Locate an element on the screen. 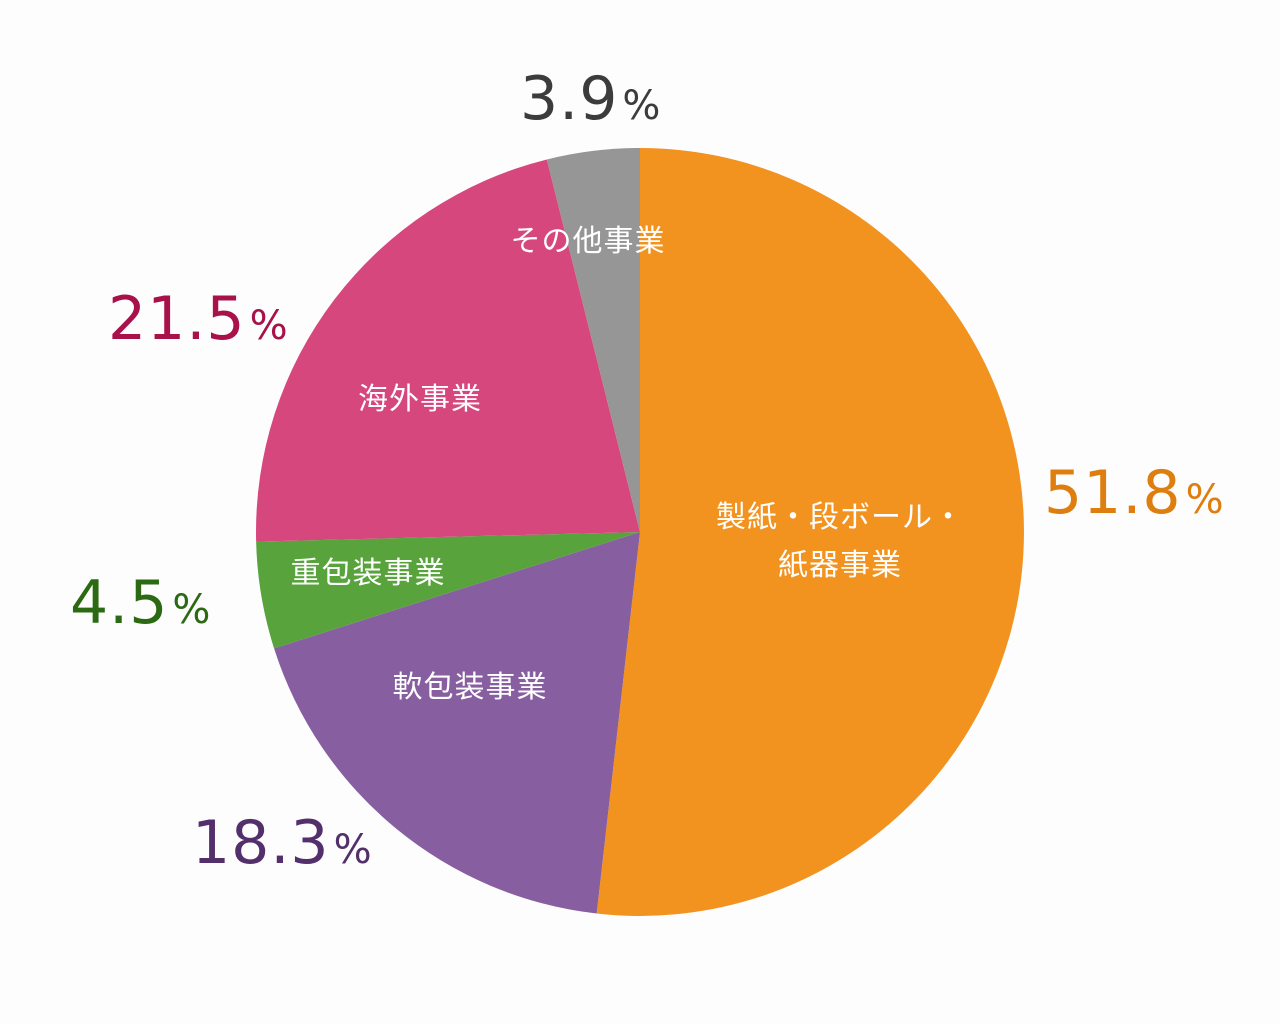 This screenshot has height=1024, width=1280. pct-value: 3.9 is located at coordinates (569, 99).